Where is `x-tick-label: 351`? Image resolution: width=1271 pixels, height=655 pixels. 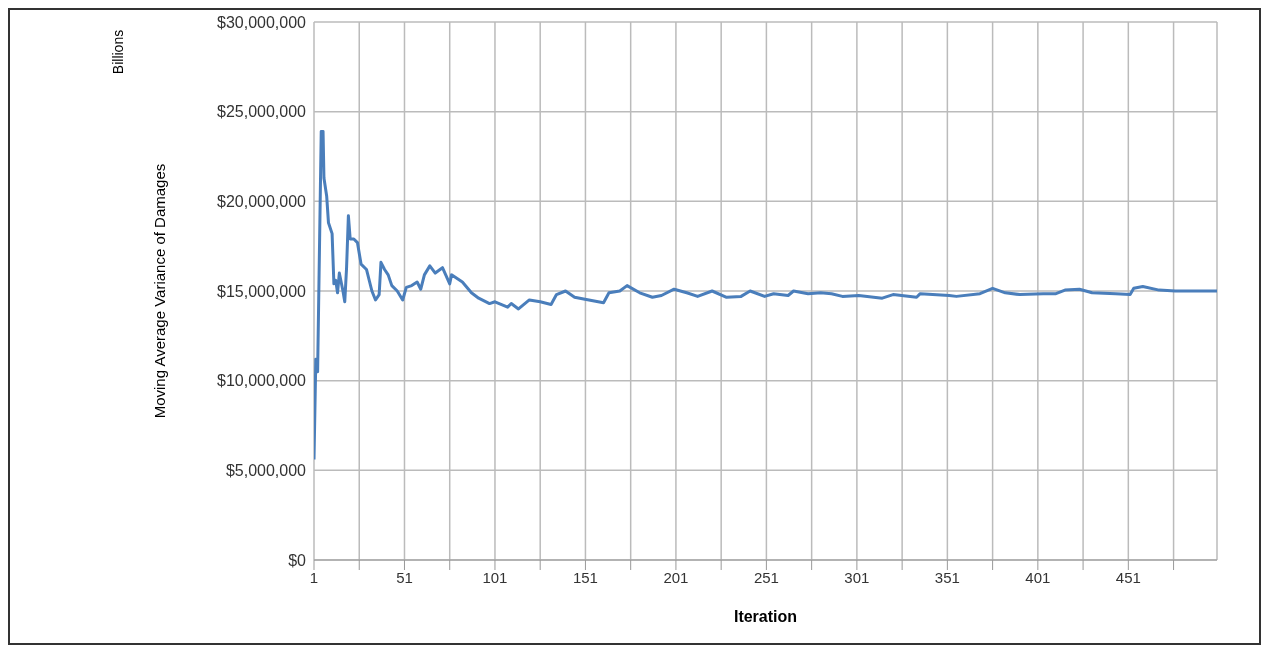 x-tick-label: 351 is located at coordinates (947, 577).